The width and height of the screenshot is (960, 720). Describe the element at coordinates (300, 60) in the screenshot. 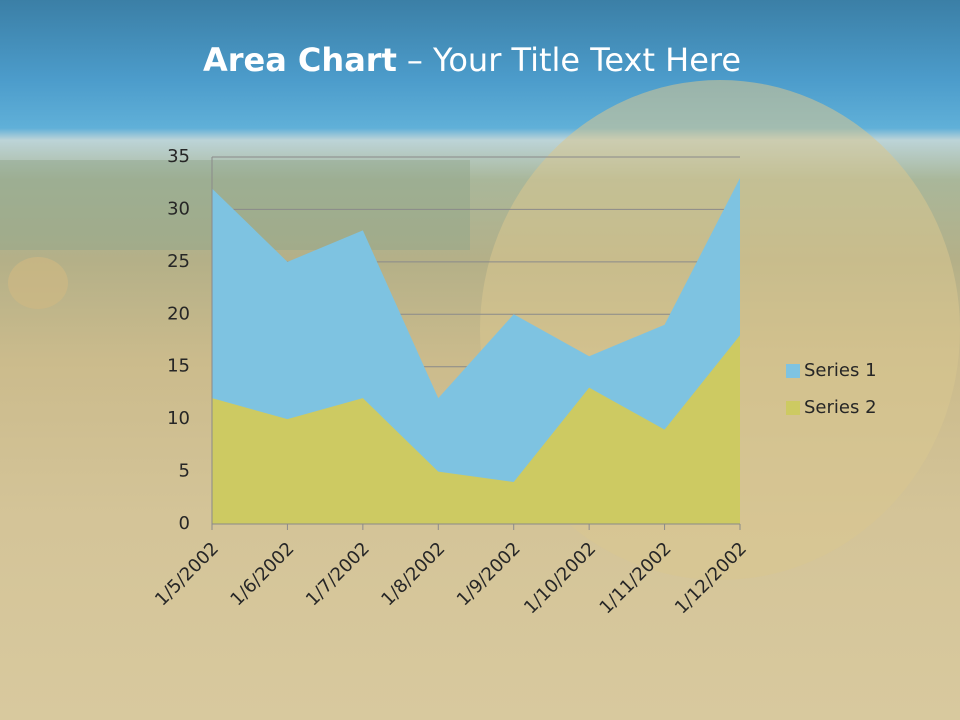

I see `title-bold: Area Chart` at that location.